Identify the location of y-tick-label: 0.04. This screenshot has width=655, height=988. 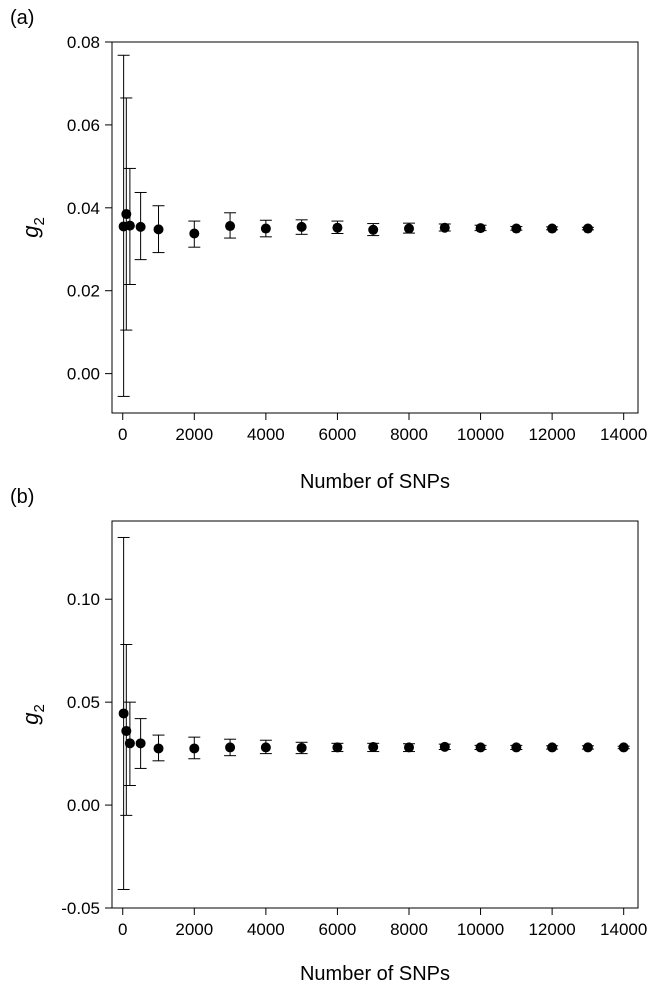
(83, 208).